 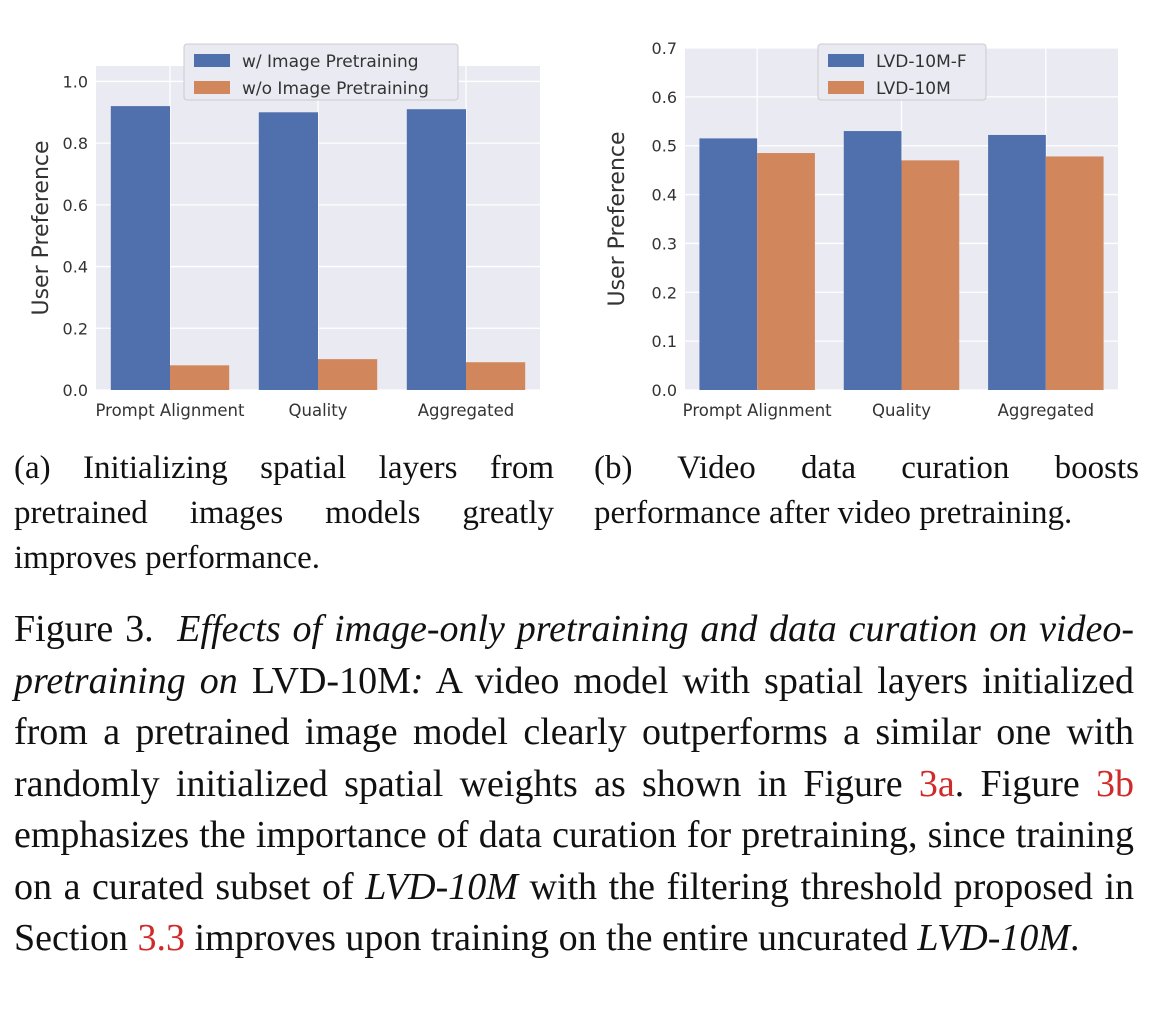 I want to click on y-tick-label: 0.7, so click(x=664, y=48).